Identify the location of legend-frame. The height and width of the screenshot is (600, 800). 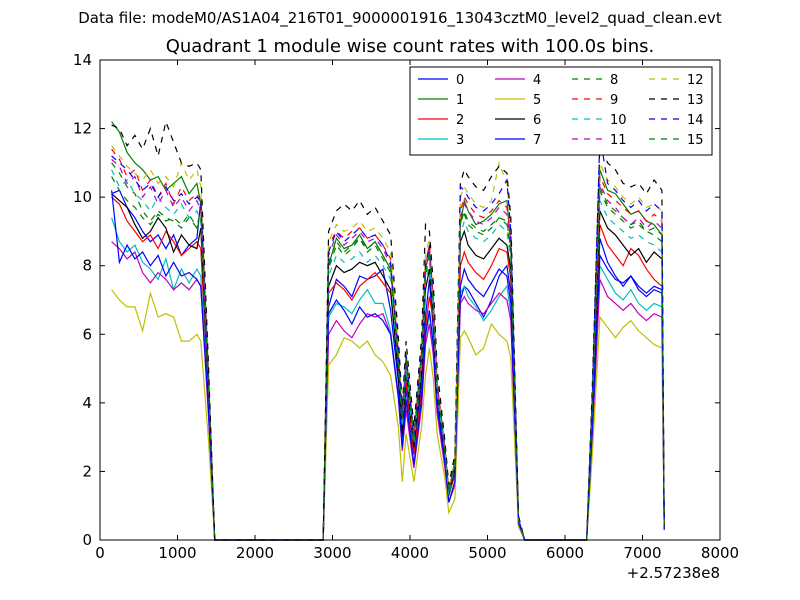
(561, 111).